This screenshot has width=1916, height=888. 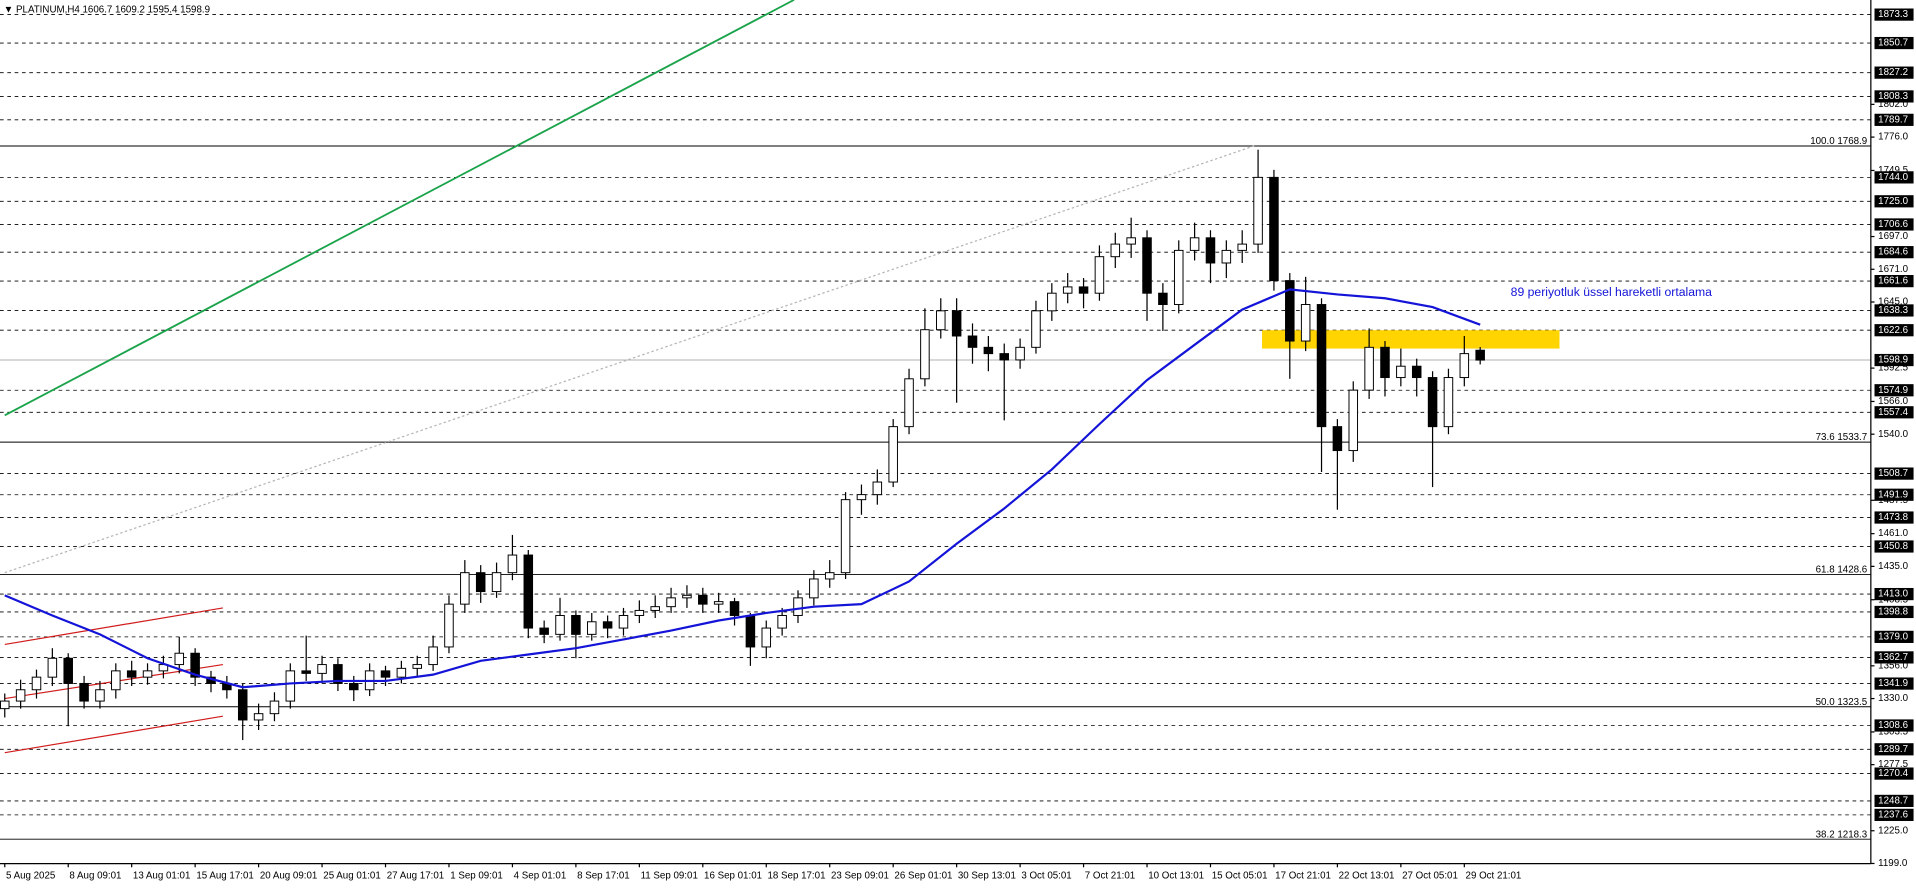 What do you see at coordinates (288, 875) in the screenshot?
I see `x-tick-label: 20 Aug 09:01` at bounding box center [288, 875].